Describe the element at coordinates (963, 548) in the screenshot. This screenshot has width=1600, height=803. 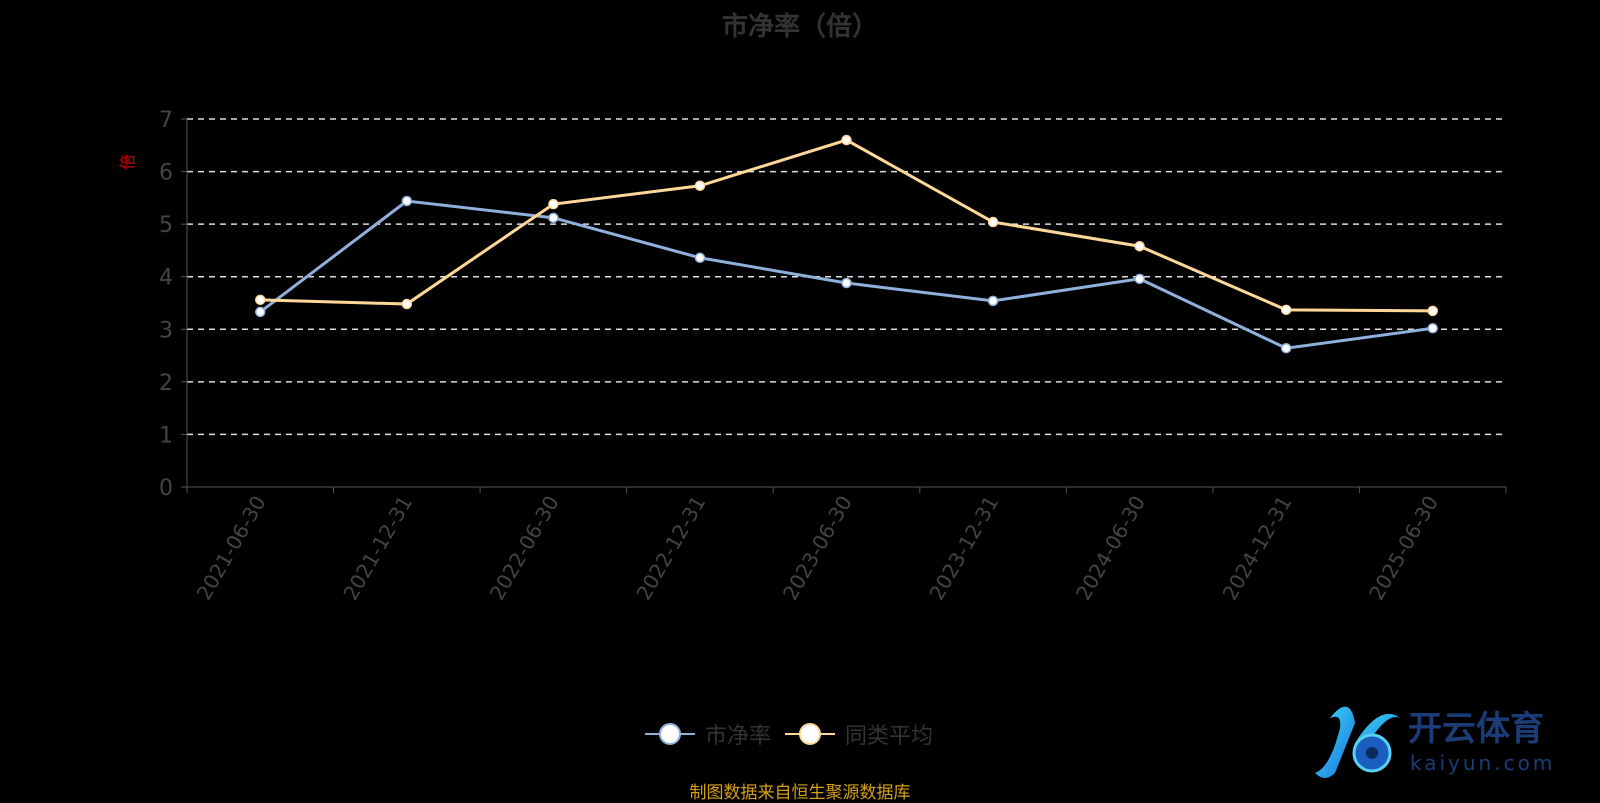
I see `x-tick-label: 2023-12-31` at that location.